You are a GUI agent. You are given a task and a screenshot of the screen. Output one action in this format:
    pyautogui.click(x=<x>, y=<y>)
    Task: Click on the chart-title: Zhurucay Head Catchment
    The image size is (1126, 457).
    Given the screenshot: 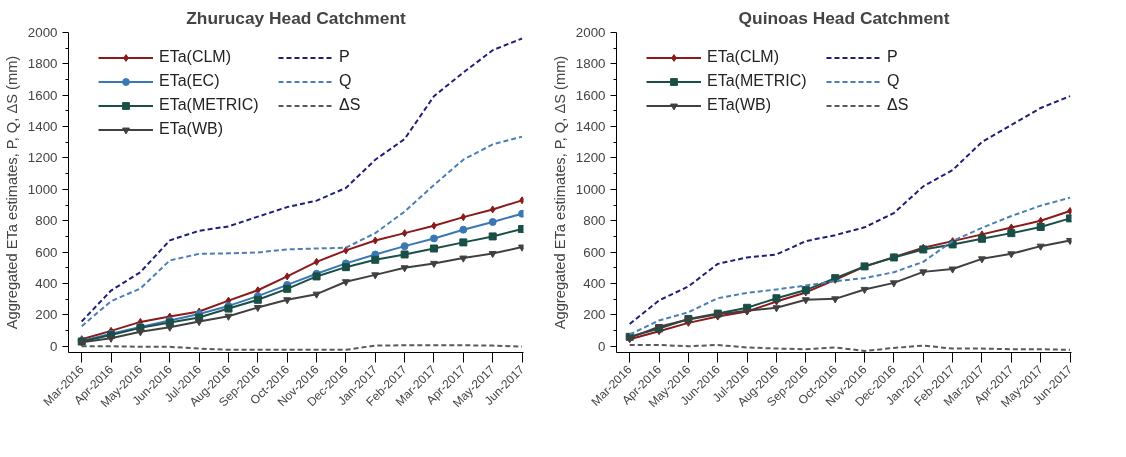 What is the action you would take?
    pyautogui.click(x=296, y=17)
    